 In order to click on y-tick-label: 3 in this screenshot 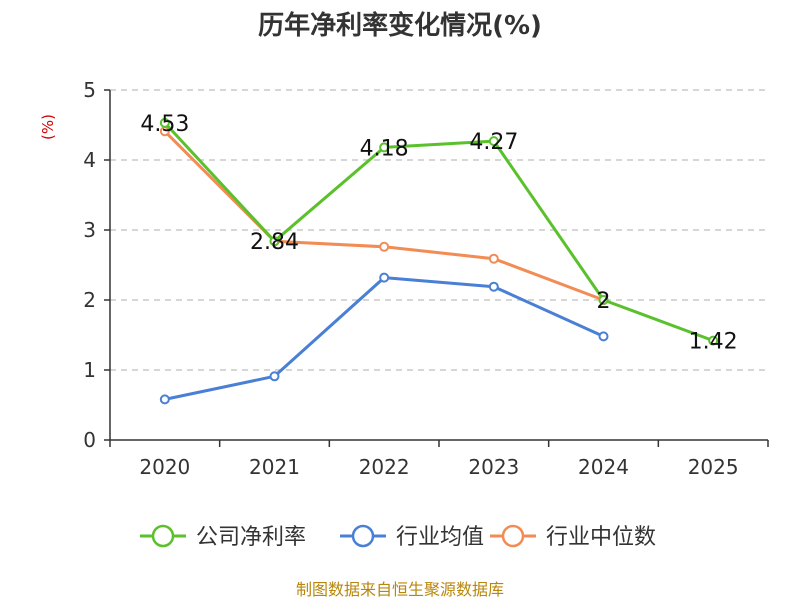, I will do `click(89, 230)`.